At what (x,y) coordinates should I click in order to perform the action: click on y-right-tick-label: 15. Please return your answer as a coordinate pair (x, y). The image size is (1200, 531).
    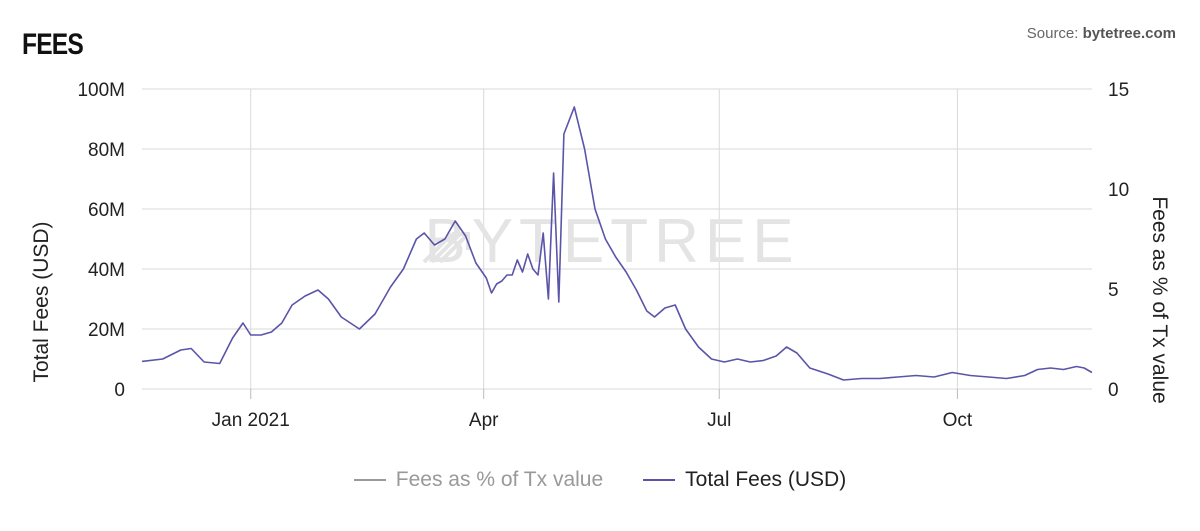
    Looking at the image, I should click on (1118, 90).